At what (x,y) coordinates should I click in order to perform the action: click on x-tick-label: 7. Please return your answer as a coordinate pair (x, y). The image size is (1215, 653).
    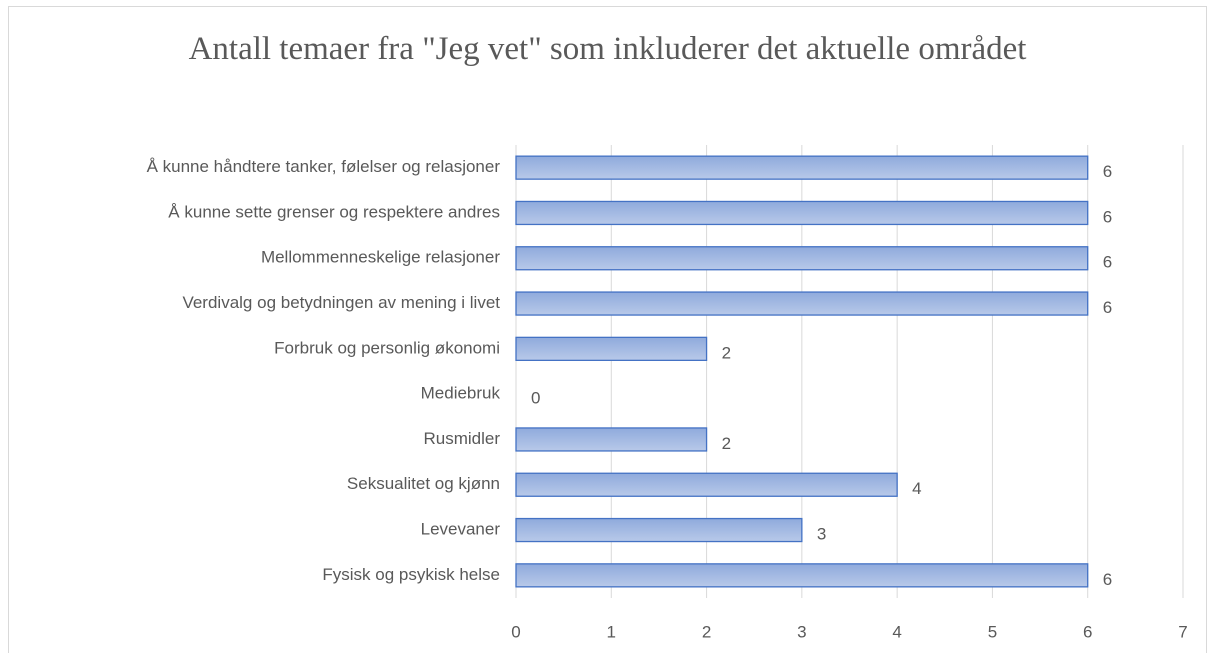
    Looking at the image, I should click on (1182, 631).